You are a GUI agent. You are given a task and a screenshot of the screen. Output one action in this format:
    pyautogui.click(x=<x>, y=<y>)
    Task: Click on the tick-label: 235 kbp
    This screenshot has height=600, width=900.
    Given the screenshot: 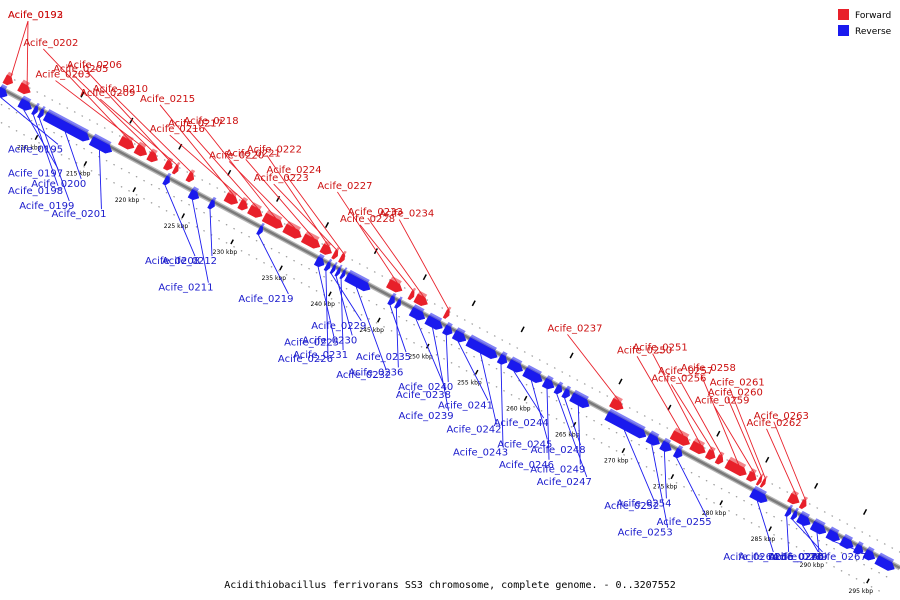 What is the action you would take?
    pyautogui.click(x=274, y=278)
    